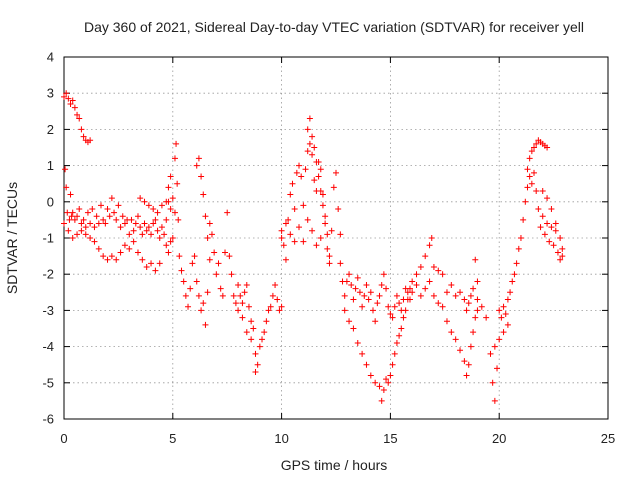  What do you see at coordinates (48, 382) in the screenshot?
I see `y-tick-label: -5` at bounding box center [48, 382].